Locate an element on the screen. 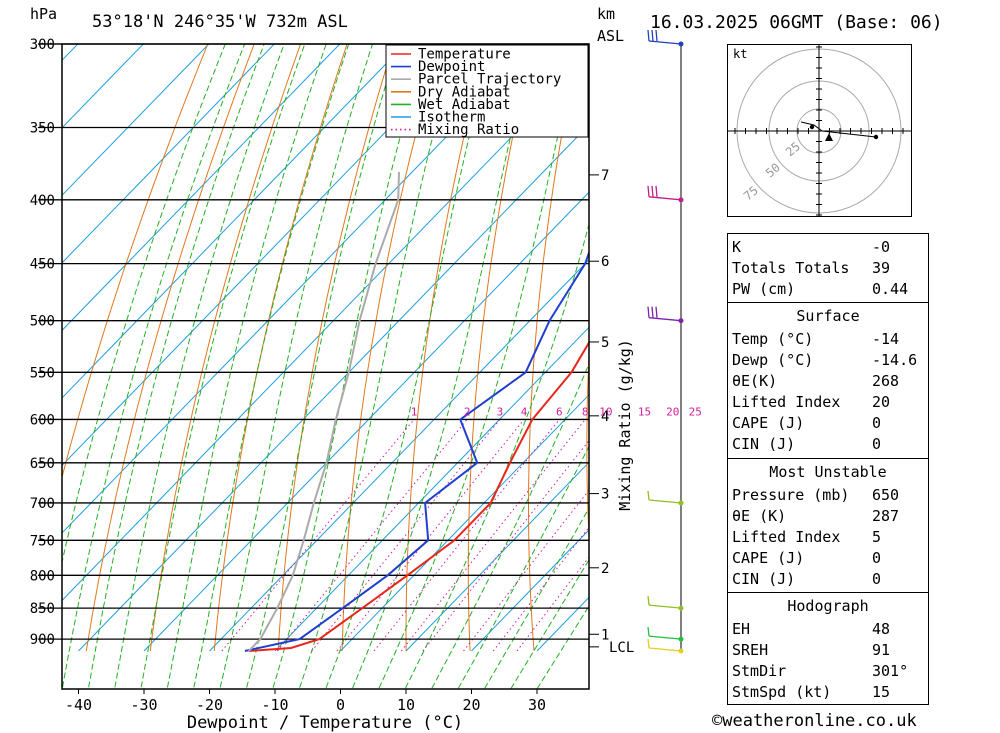 The height and width of the screenshot is (733, 1000). x-tick-label: -10 is located at coordinates (274, 705).